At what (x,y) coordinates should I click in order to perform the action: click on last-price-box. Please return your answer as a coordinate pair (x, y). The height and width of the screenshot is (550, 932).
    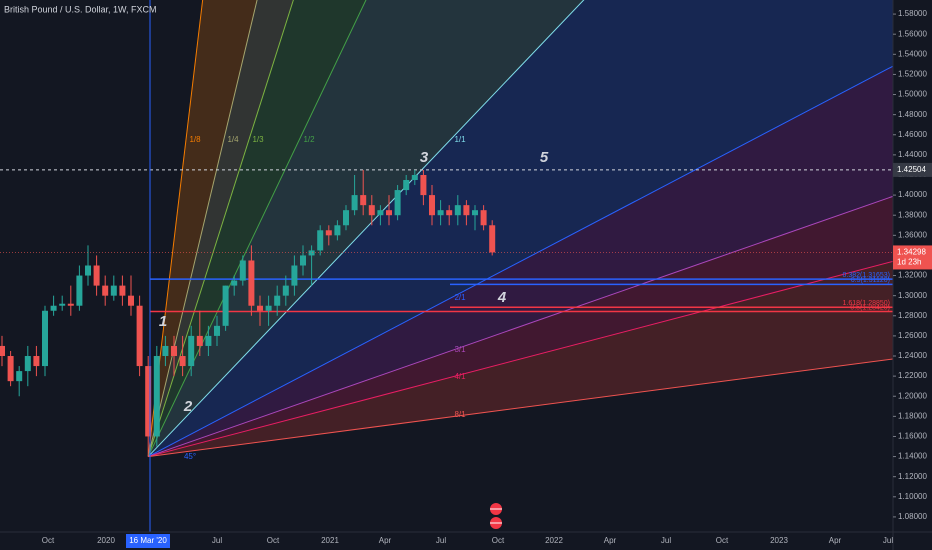
    Looking at the image, I should click on (912, 257).